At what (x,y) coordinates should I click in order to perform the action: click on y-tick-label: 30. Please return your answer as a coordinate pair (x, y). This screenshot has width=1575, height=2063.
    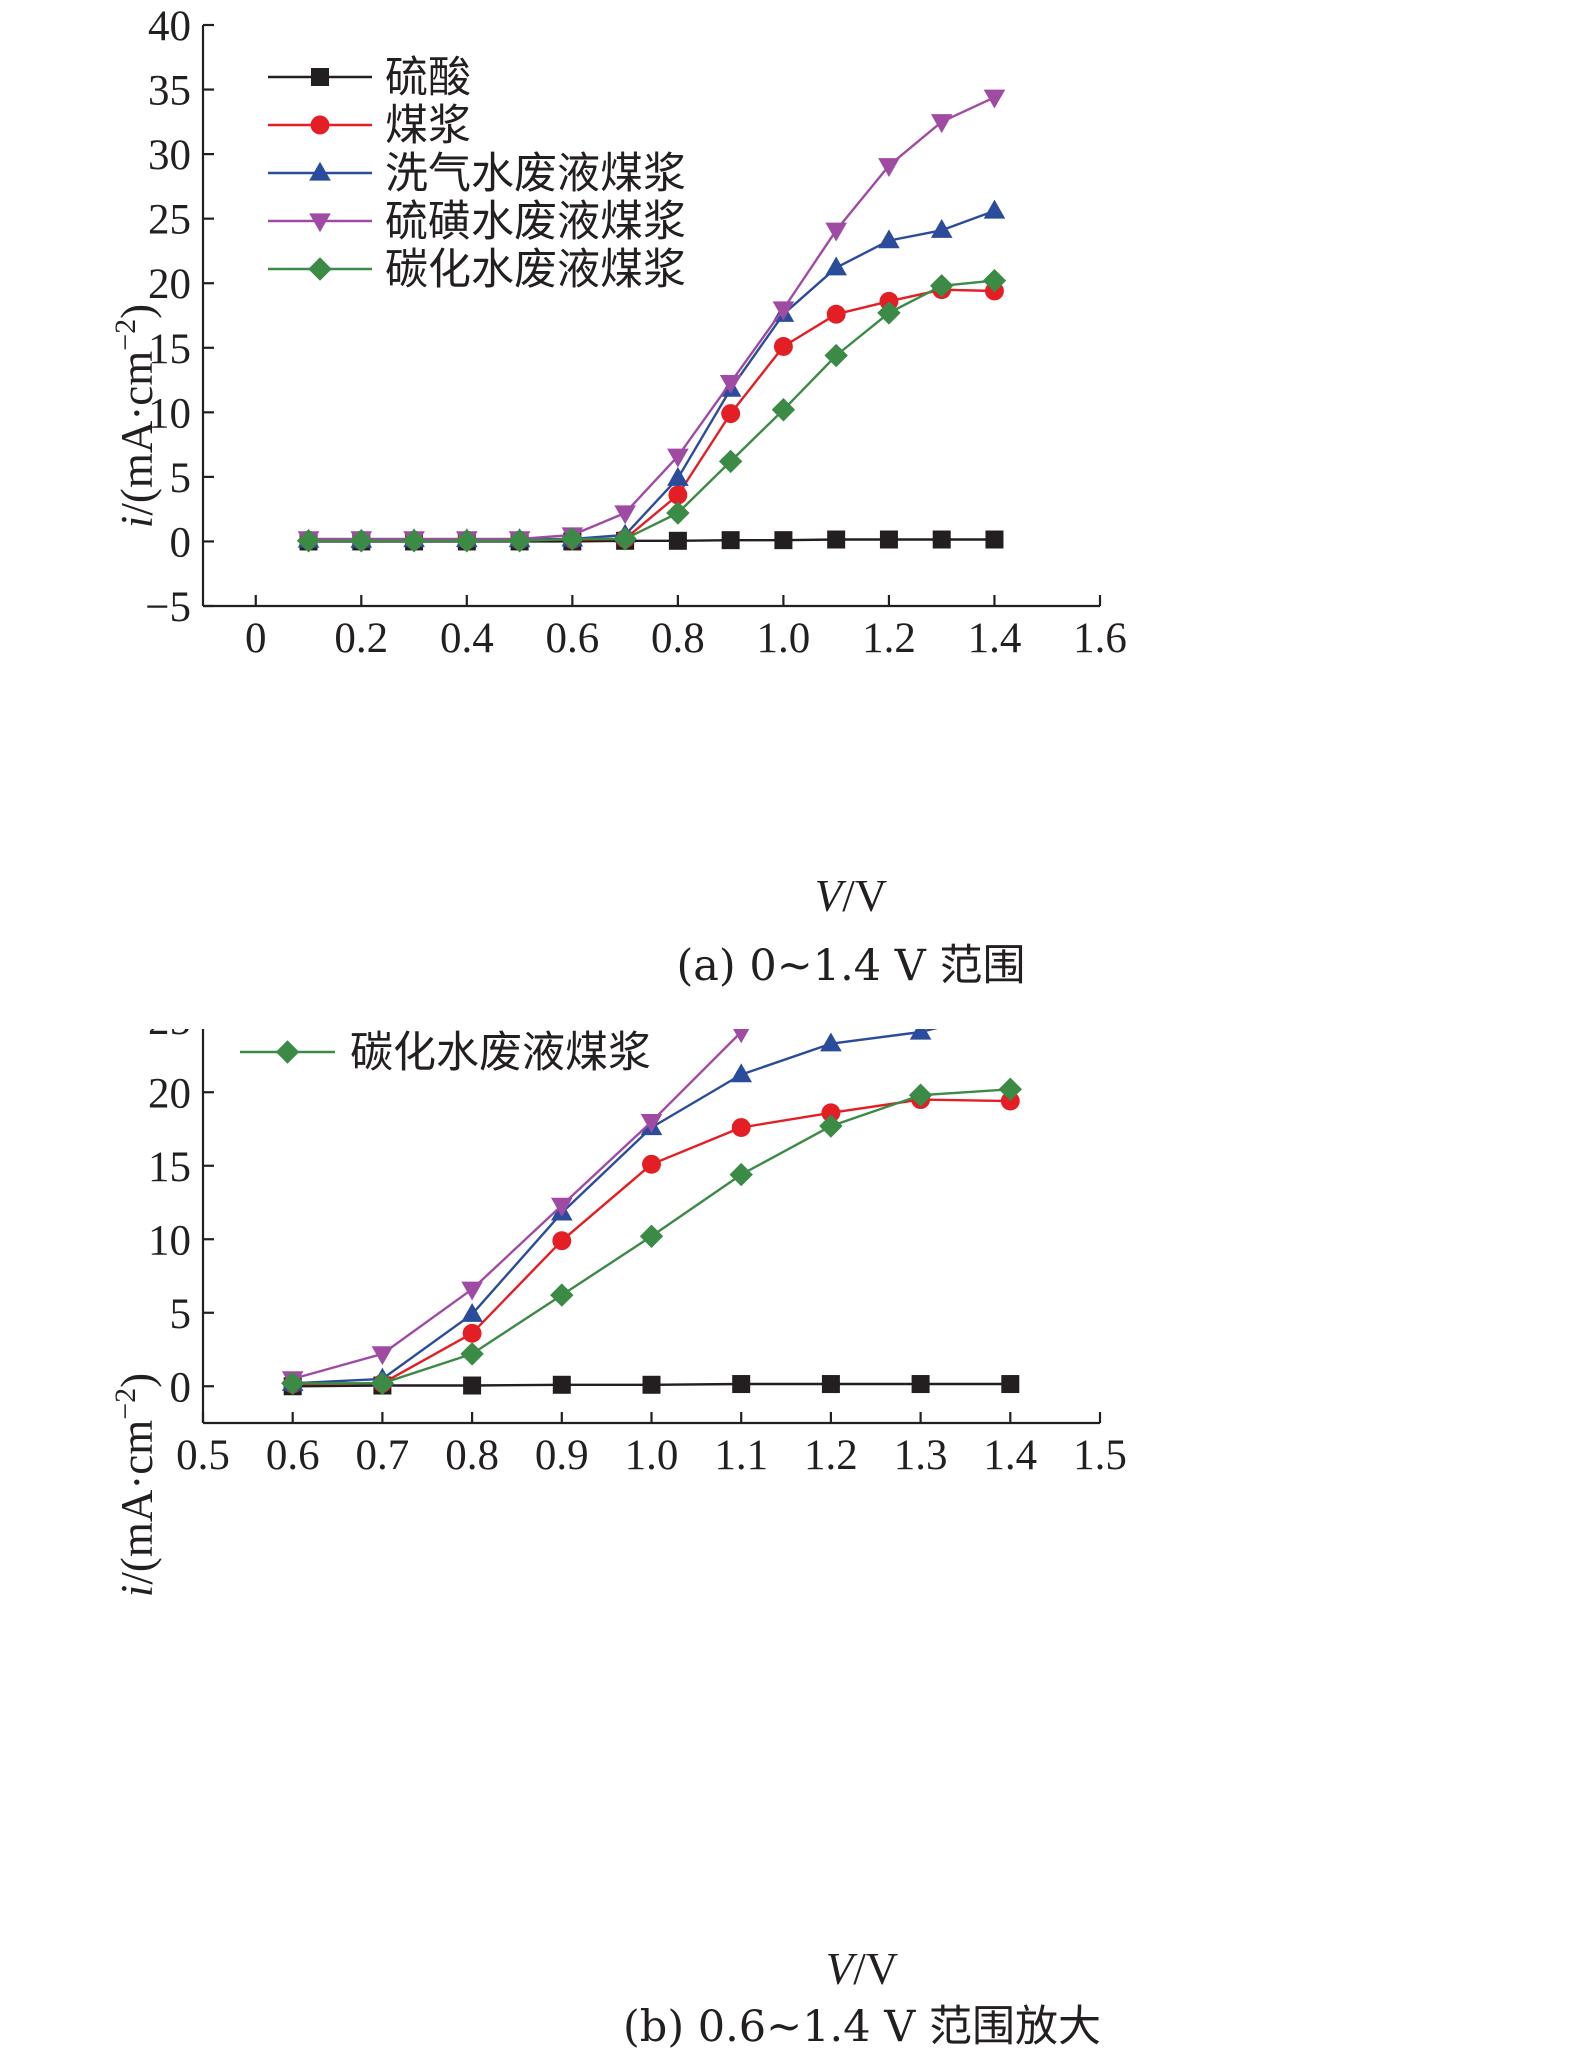
    Looking at the image, I should click on (169, 155).